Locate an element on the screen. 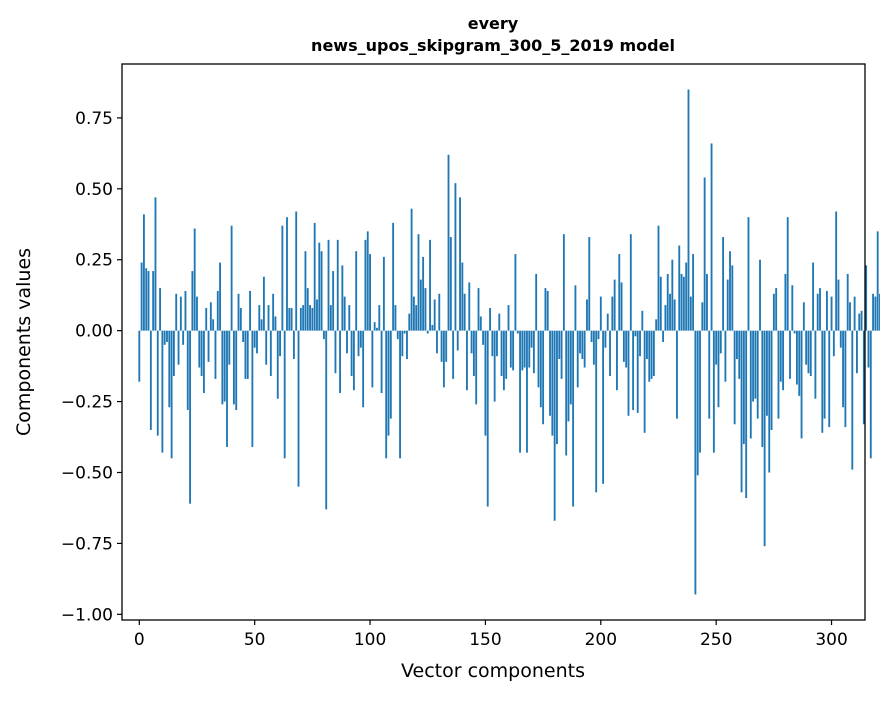  y-tick-label-7: −1.00 is located at coordinates (87, 615).